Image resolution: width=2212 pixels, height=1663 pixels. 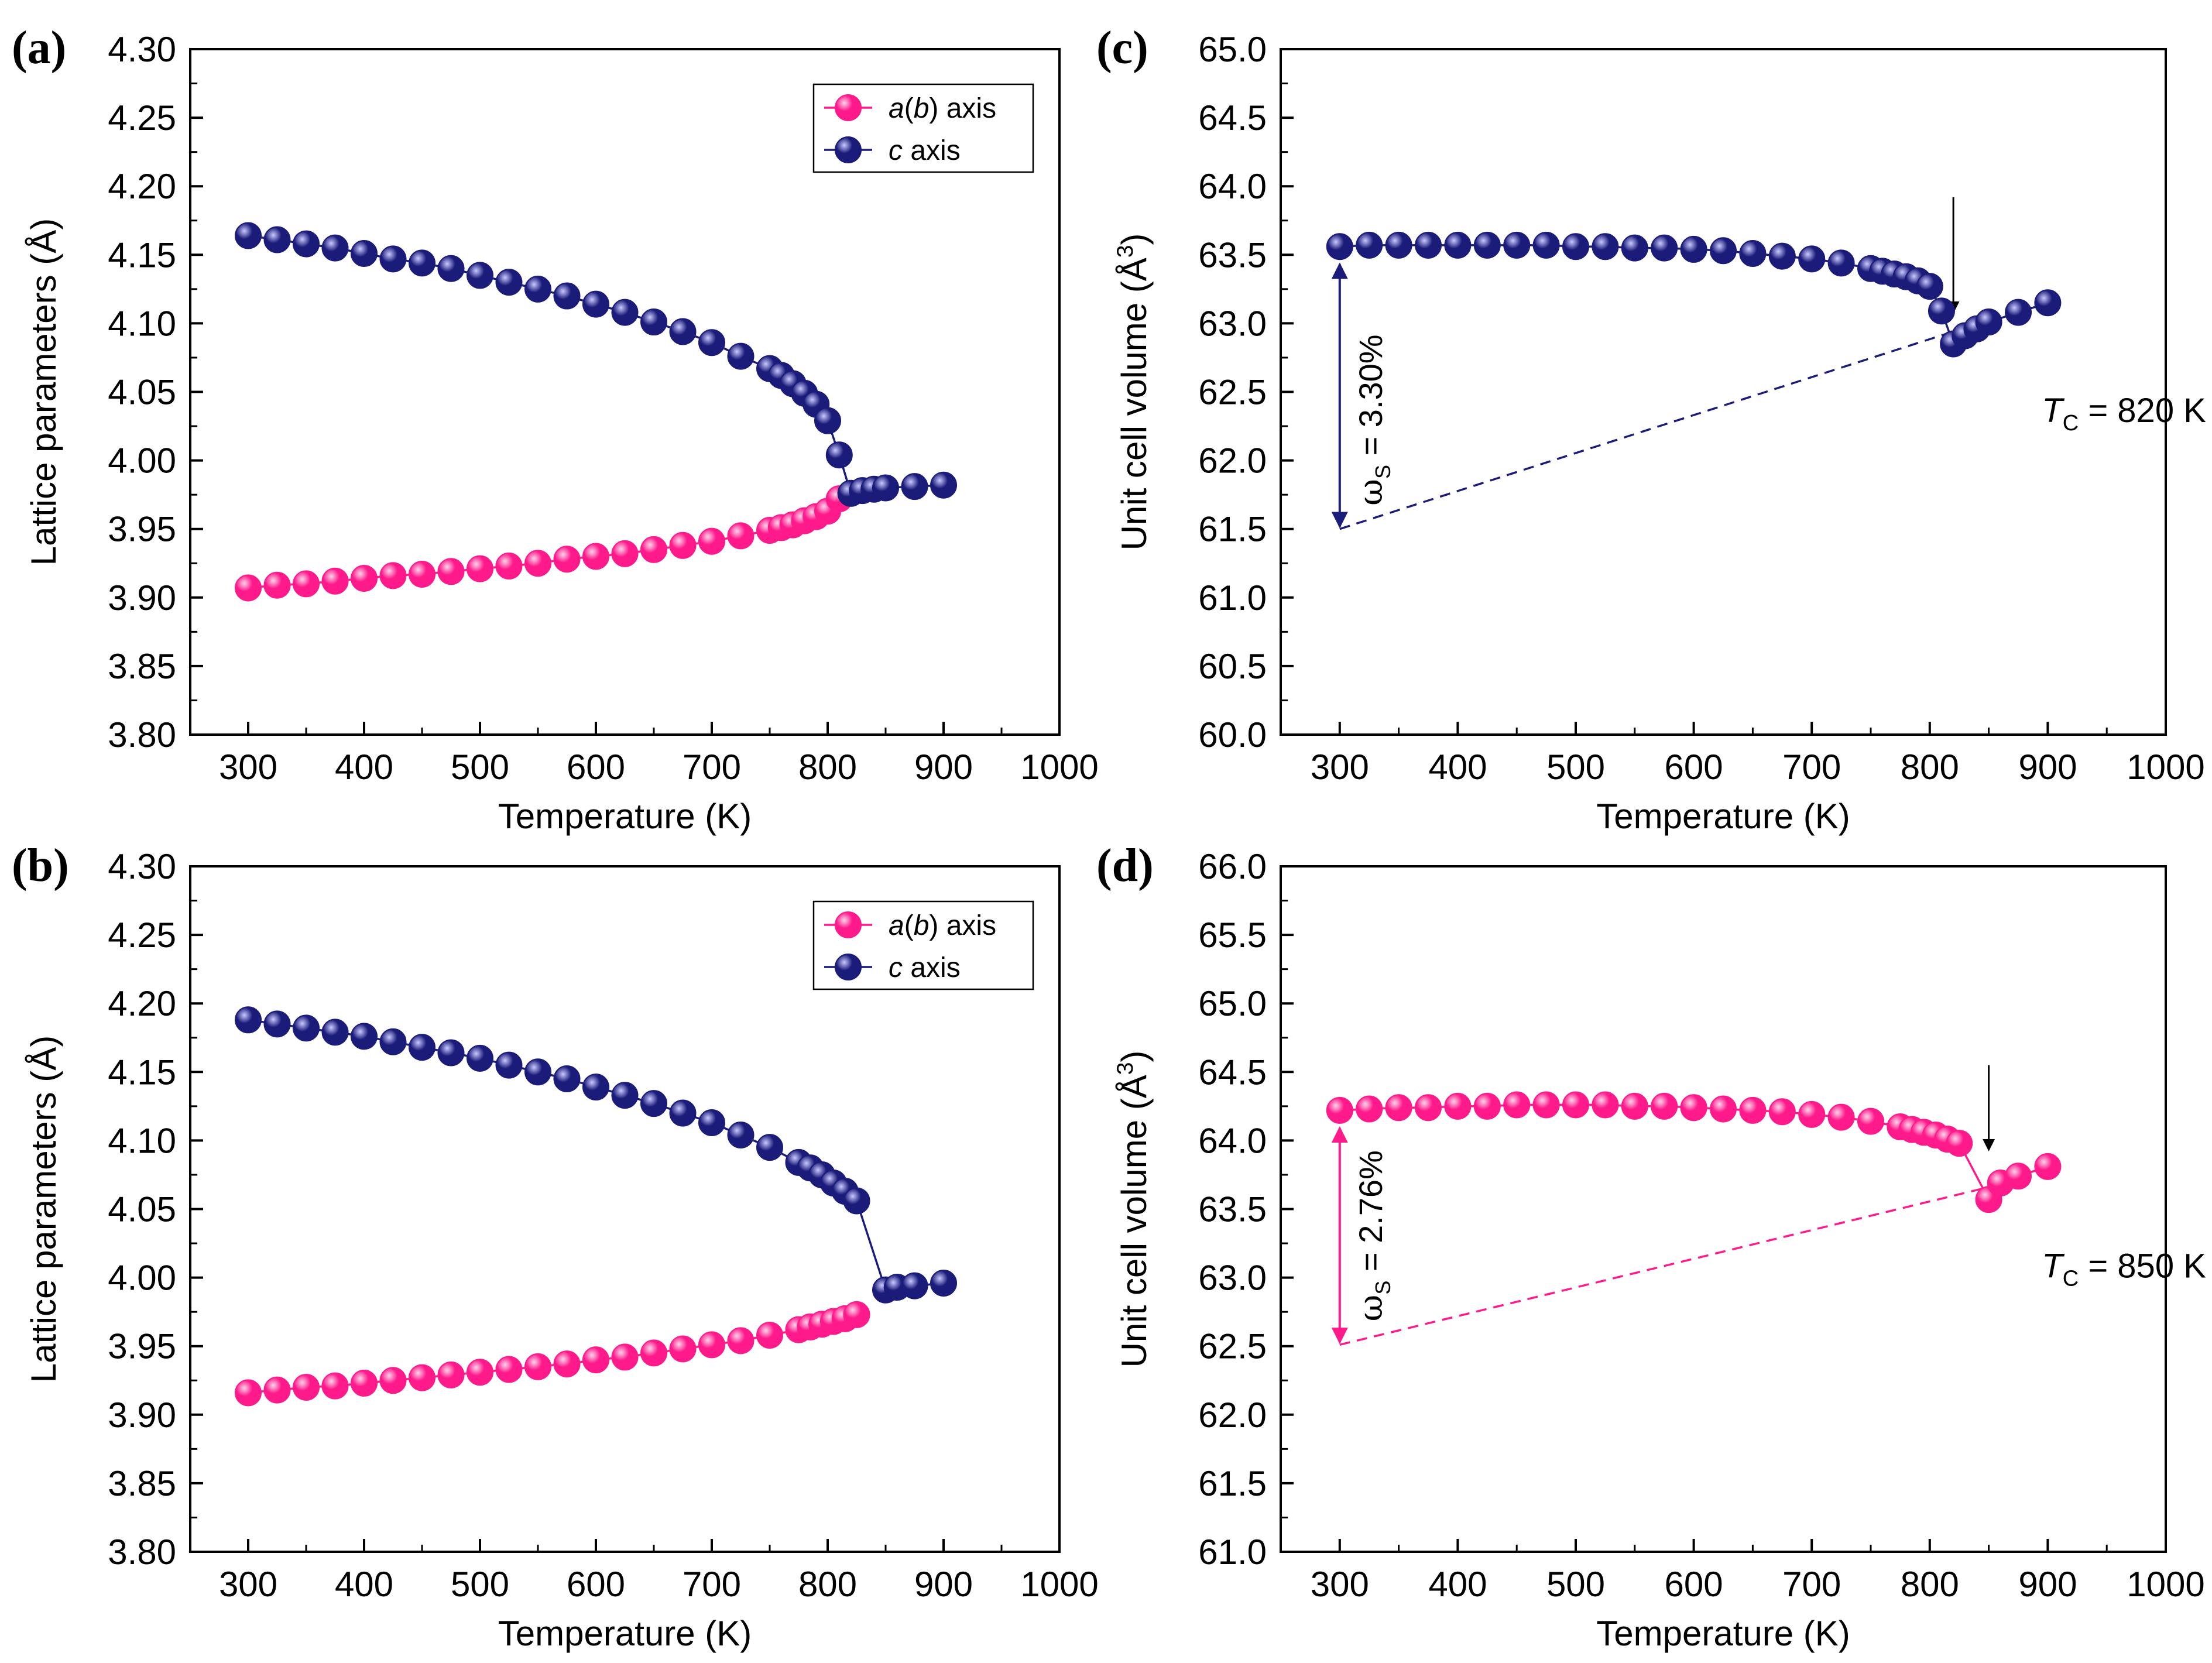 What do you see at coordinates (1373, 1235) in the screenshot?
I see `omega-annotation: ωS = 2.76%` at bounding box center [1373, 1235].